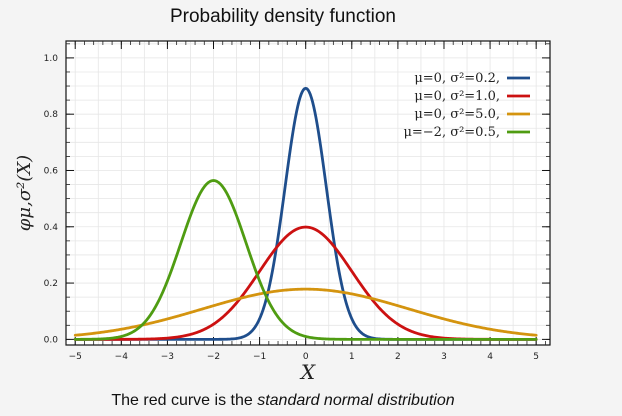 This screenshot has height=416, width=622. Describe the element at coordinates (51, 171) in the screenshot. I see `y-tick-label: 0.6` at that location.